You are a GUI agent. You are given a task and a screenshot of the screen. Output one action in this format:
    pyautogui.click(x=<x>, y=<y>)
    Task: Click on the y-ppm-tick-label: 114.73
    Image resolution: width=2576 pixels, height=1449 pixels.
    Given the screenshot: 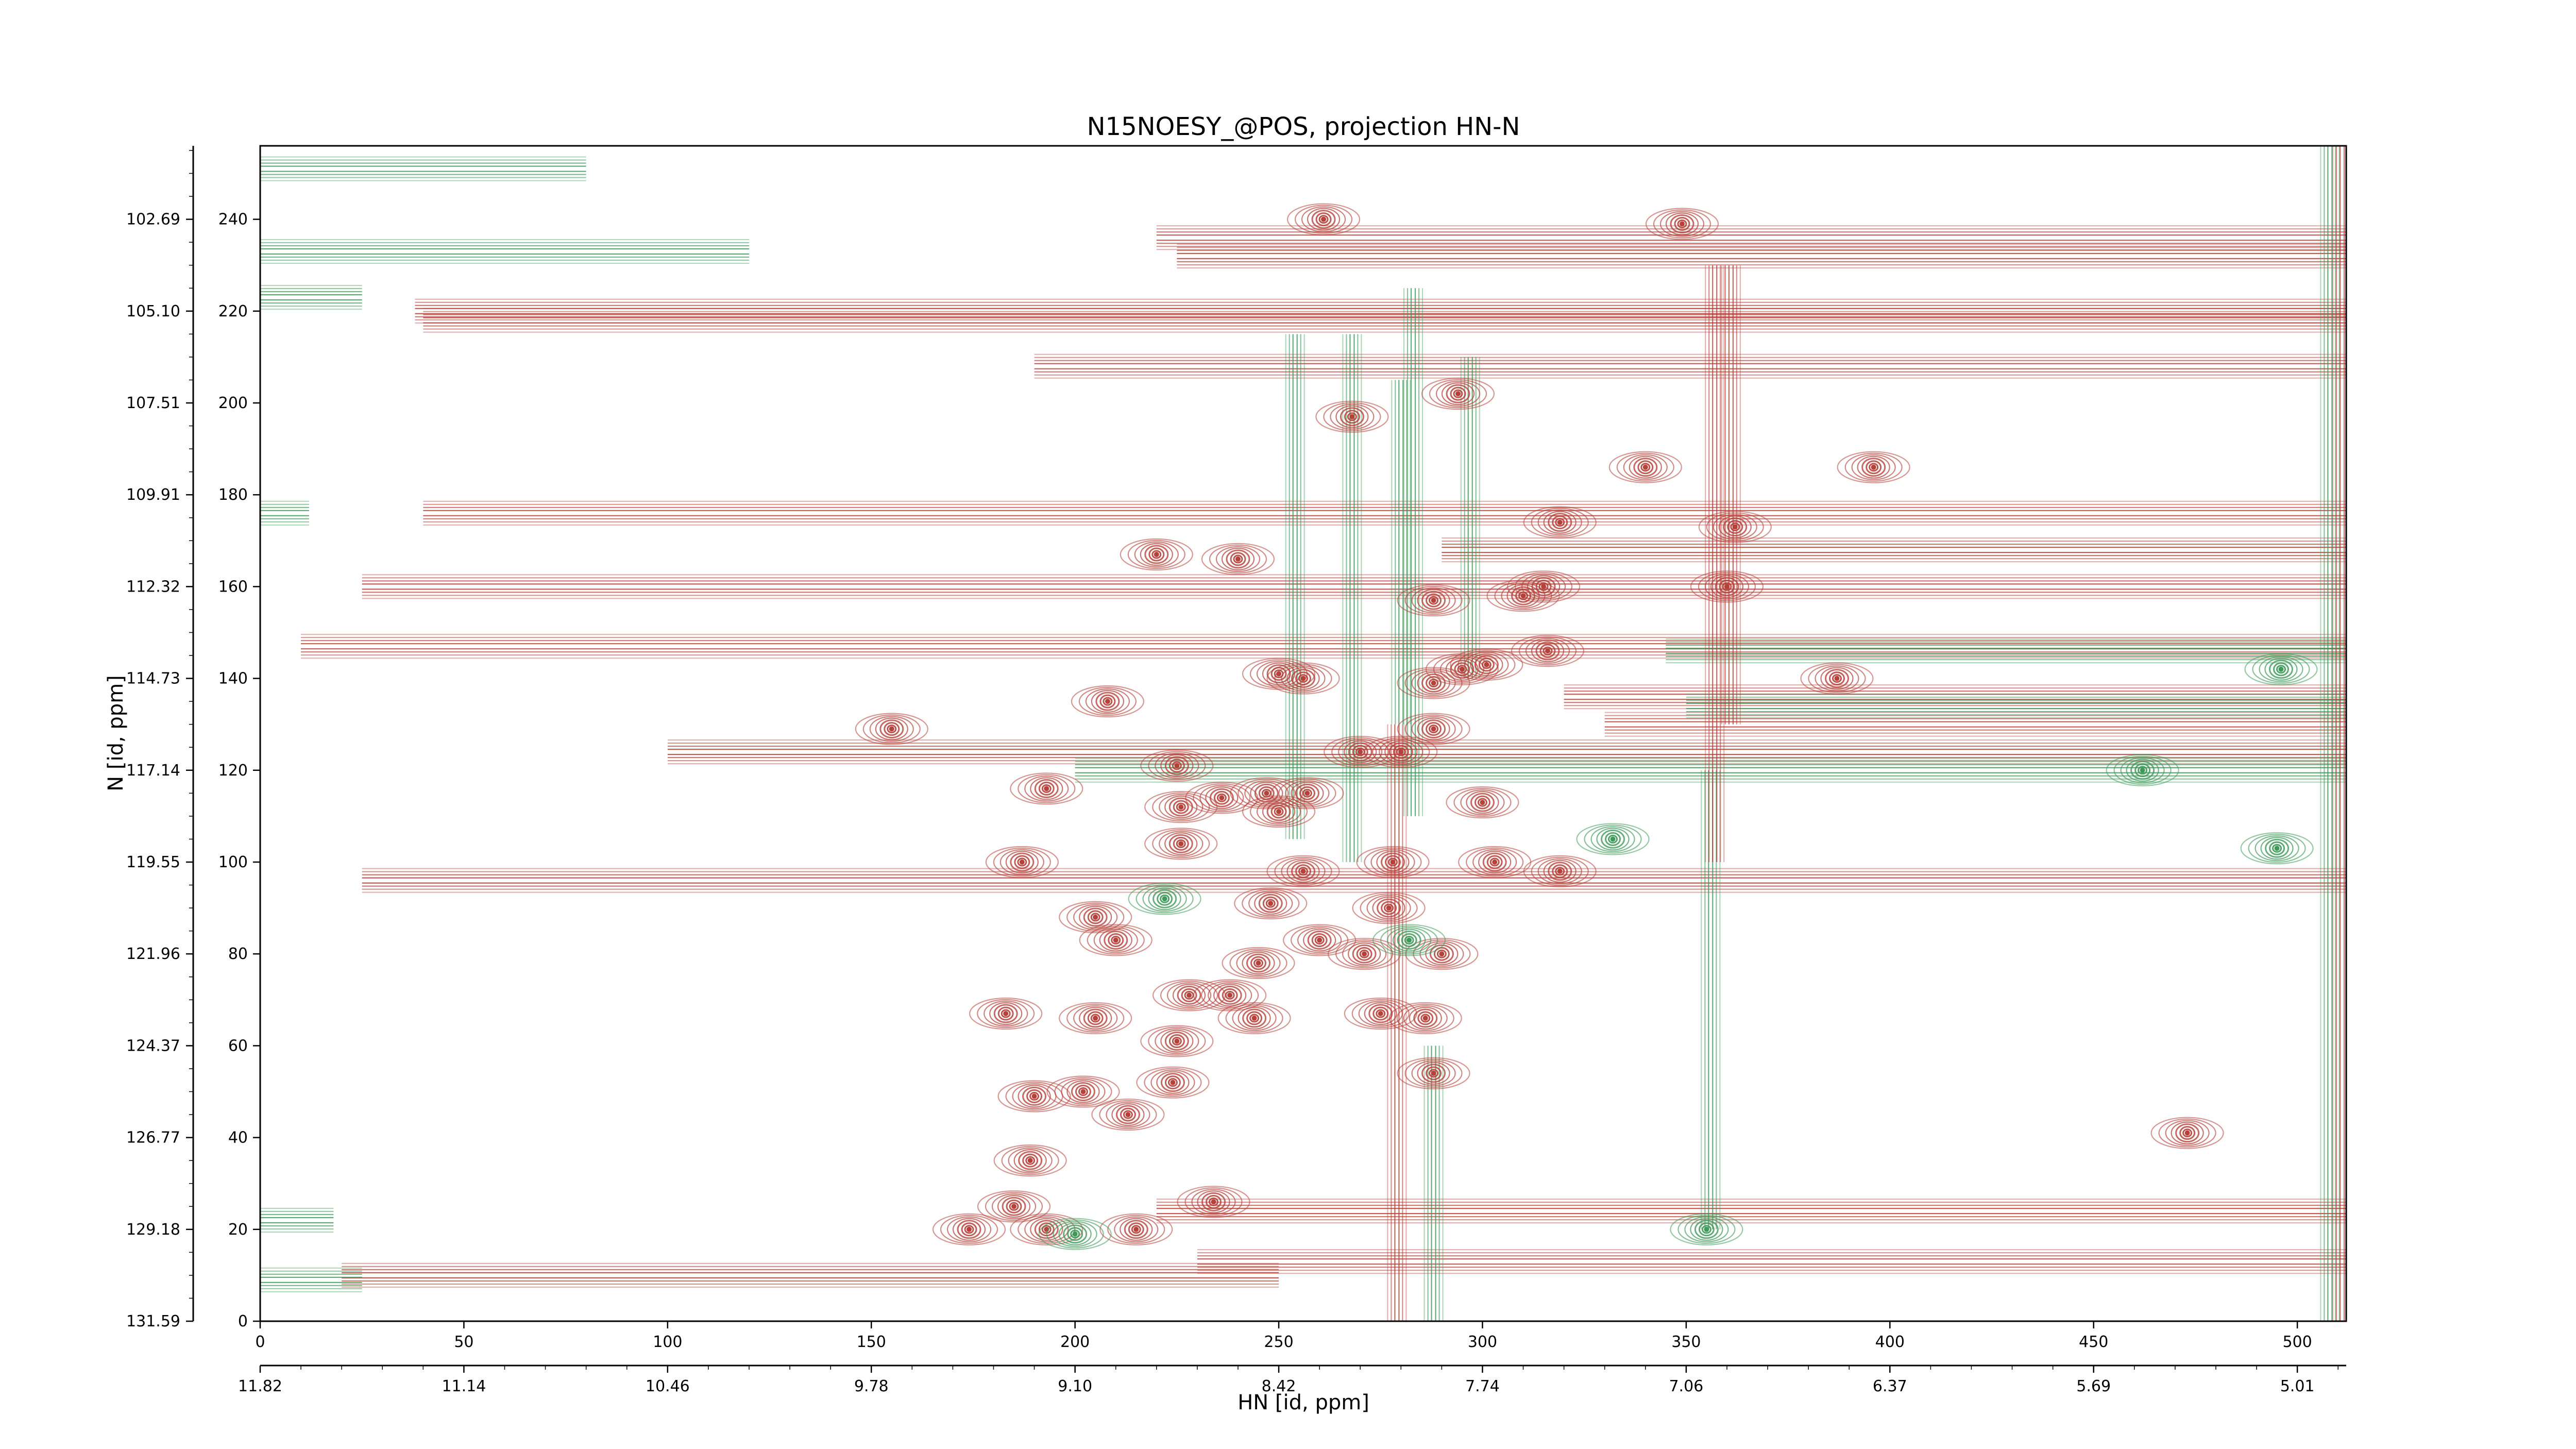 What is the action you would take?
    pyautogui.click(x=153, y=679)
    